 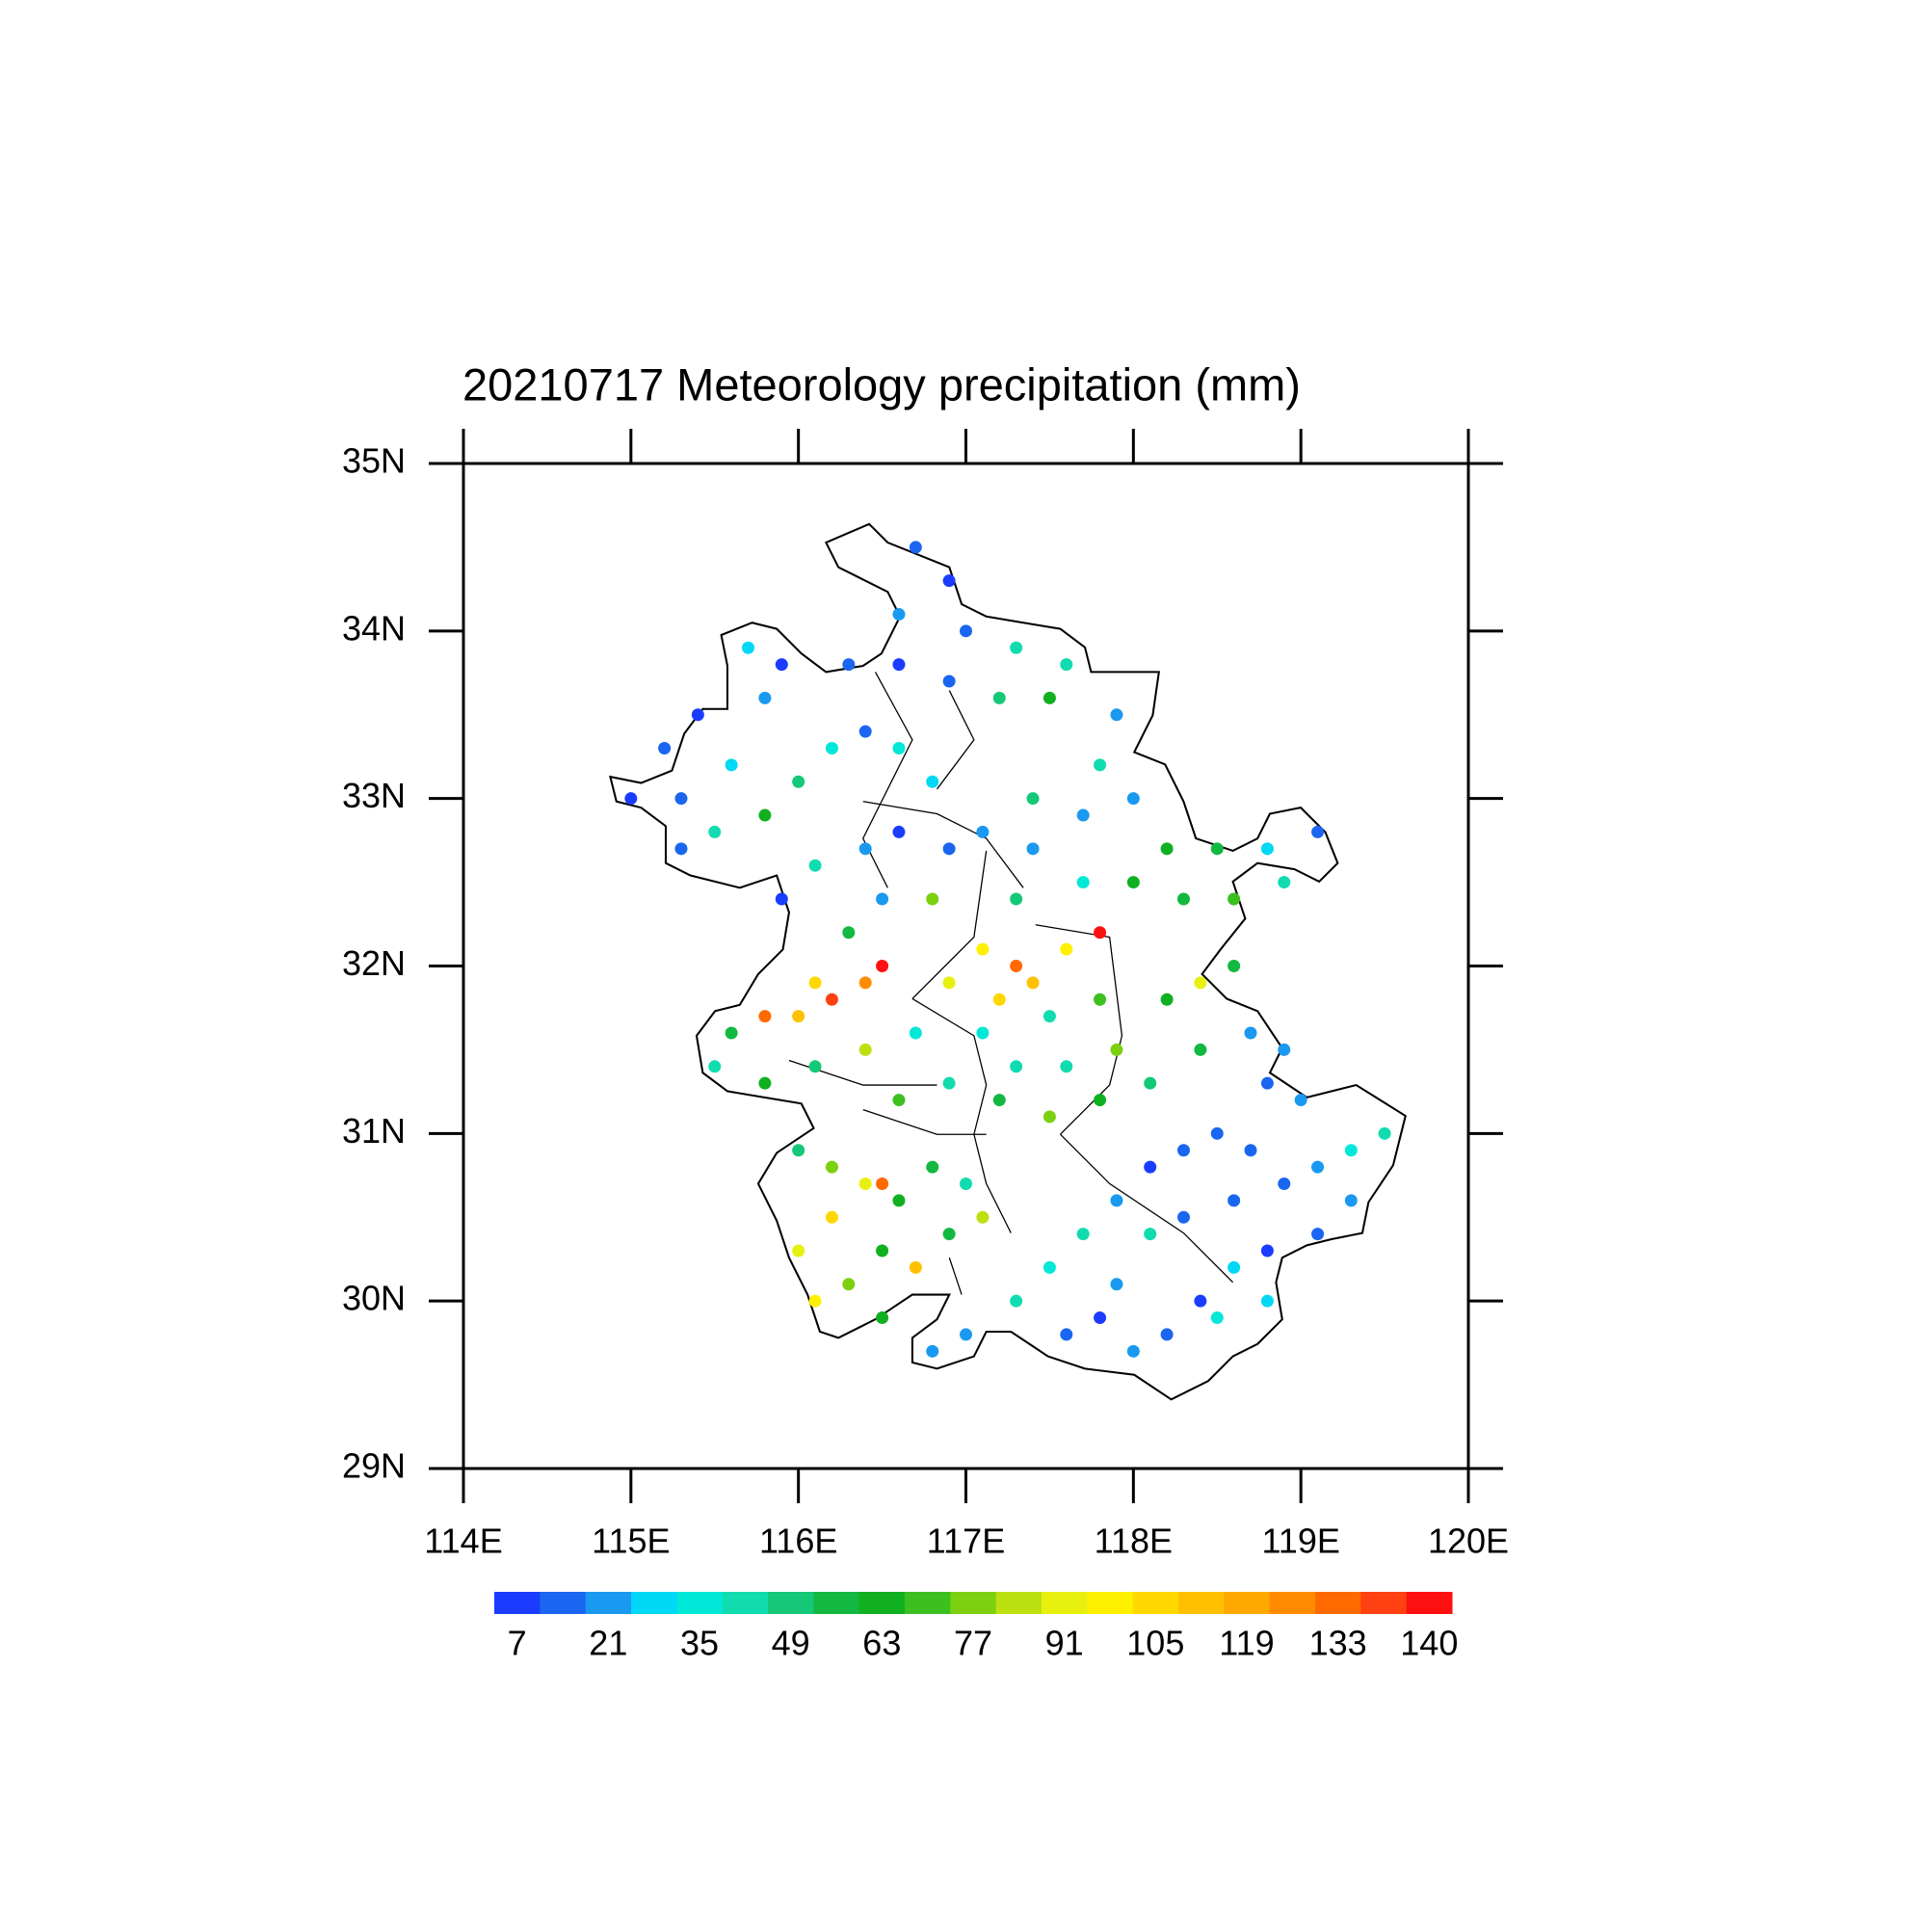 I want to click on colorbar-label: 119, so click(x=1246, y=1643).